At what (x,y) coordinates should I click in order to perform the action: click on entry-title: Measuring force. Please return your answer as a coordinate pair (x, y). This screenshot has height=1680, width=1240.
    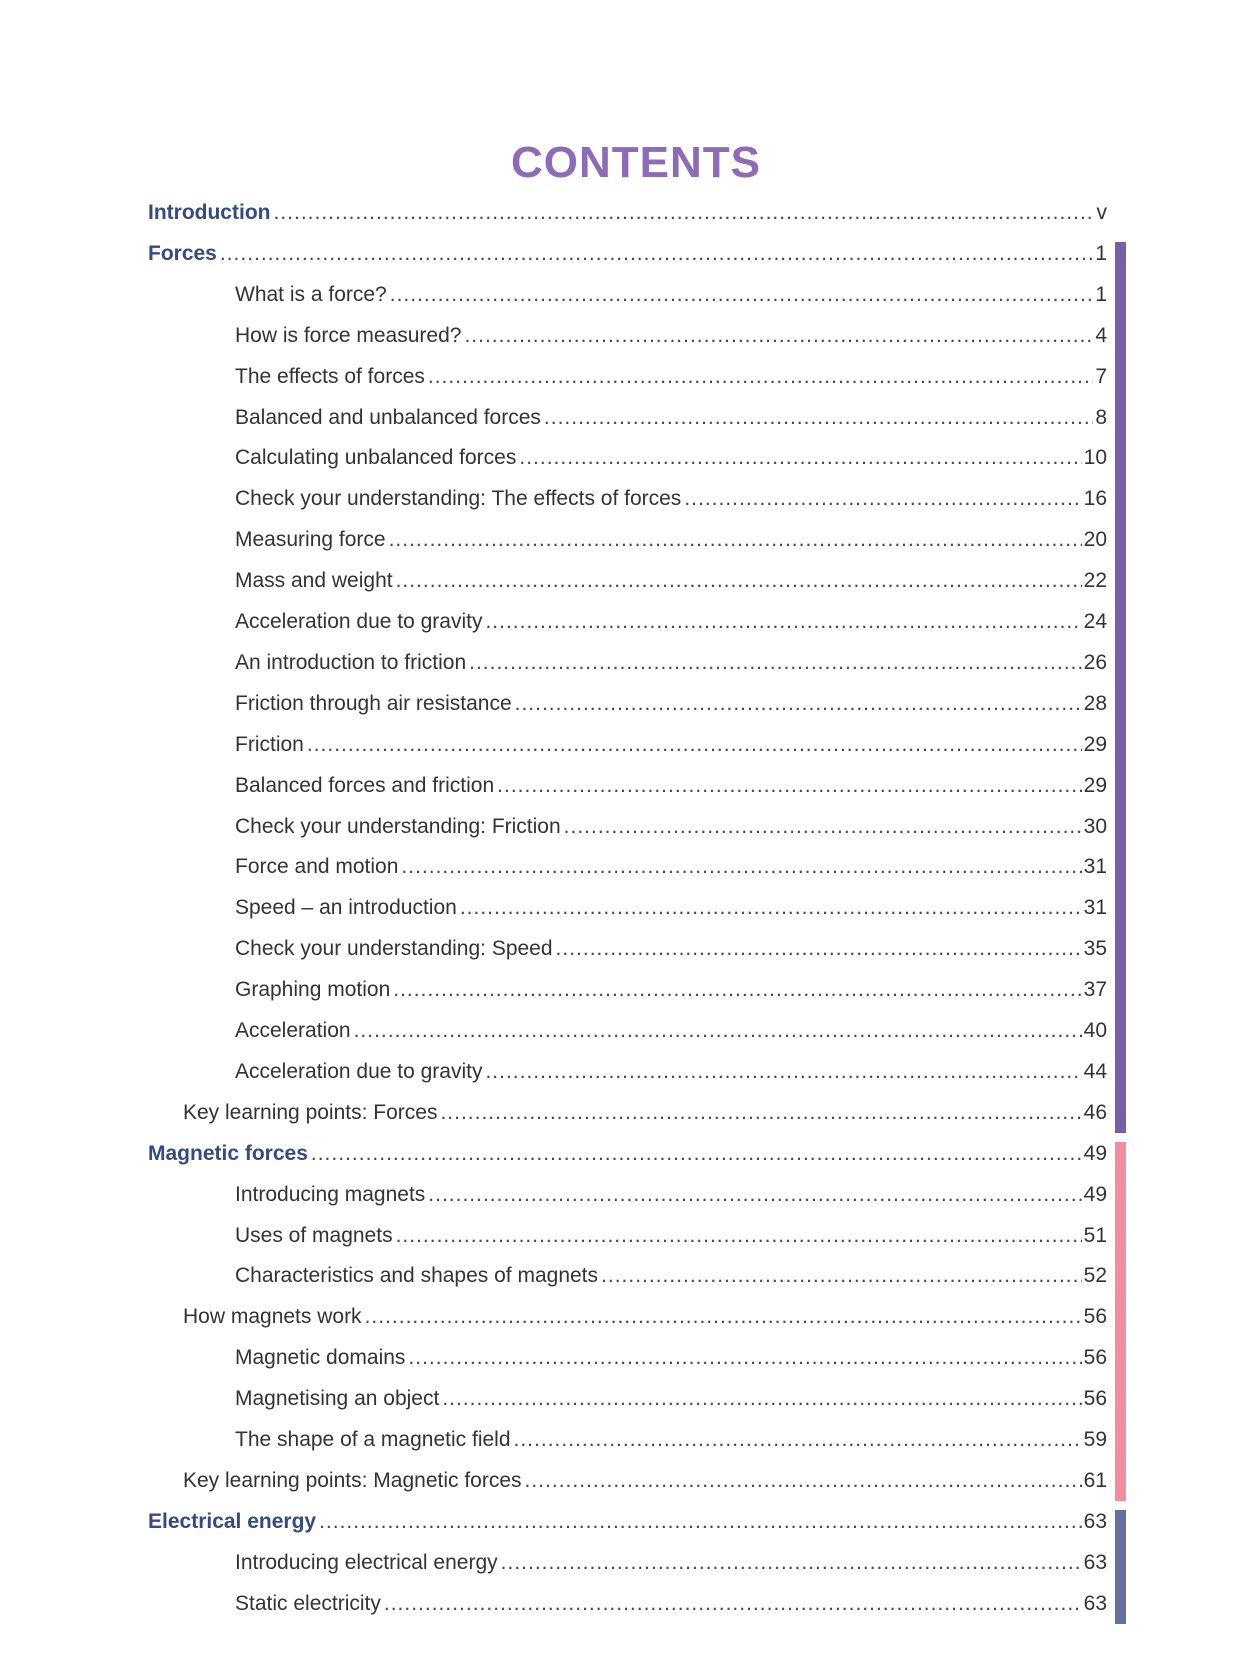
    Looking at the image, I should click on (310, 540).